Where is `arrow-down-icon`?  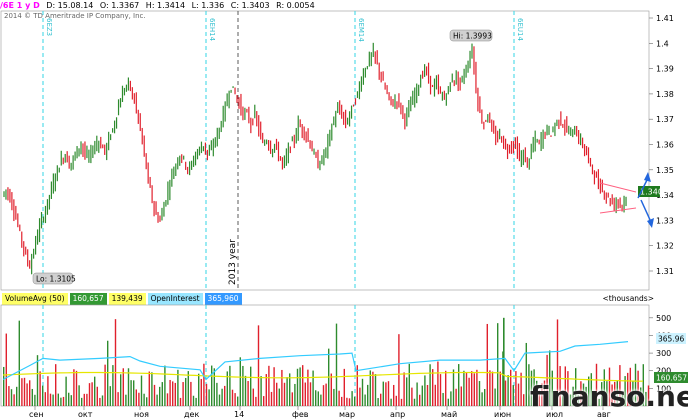 arrow-down-icon is located at coordinates (650, 223).